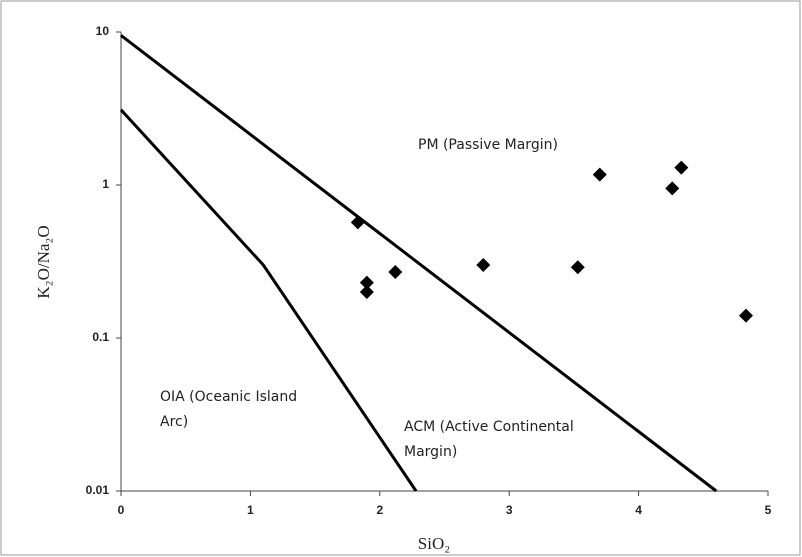 The image size is (802, 557). Describe the element at coordinates (430, 452) in the screenshot. I see `region-label: Margin)` at that location.